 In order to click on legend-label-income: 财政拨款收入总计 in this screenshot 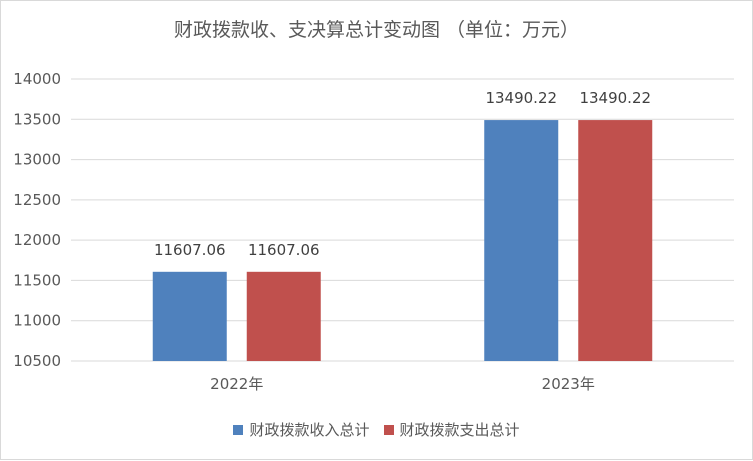, I will do `click(309, 430)`.